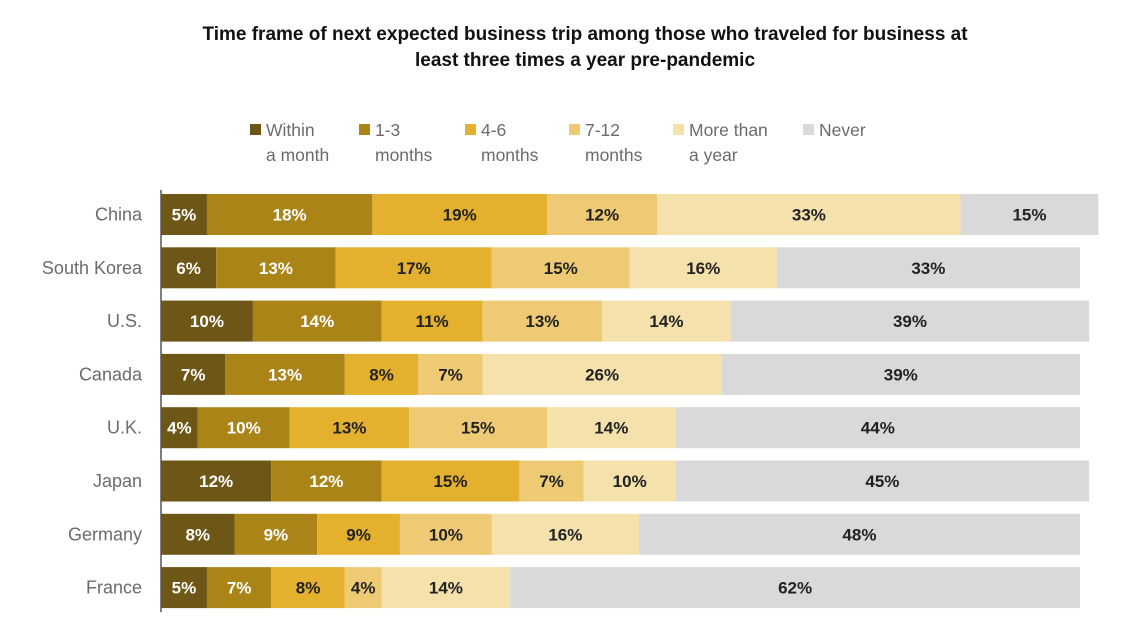  I want to click on data-label: 11%, so click(432, 321).